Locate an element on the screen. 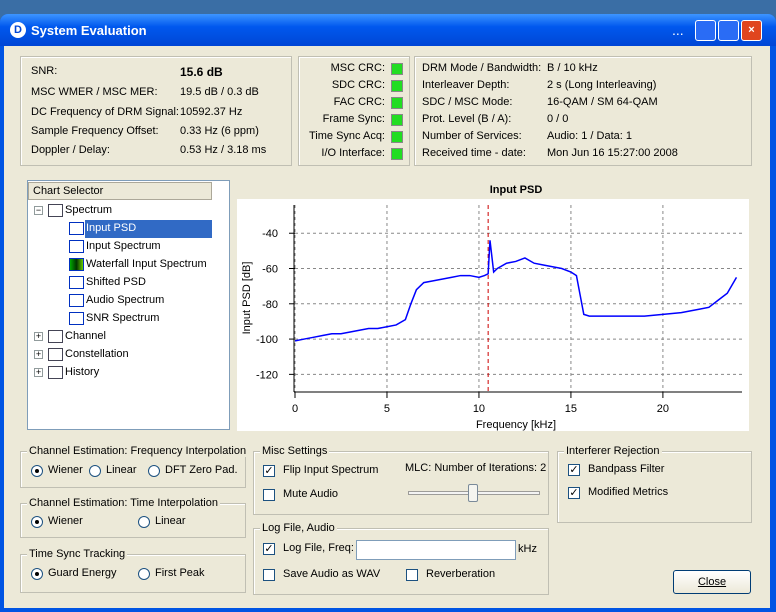 The width and height of the screenshot is (776, 612). crc-label: FAC CRC: is located at coordinates (359, 102).